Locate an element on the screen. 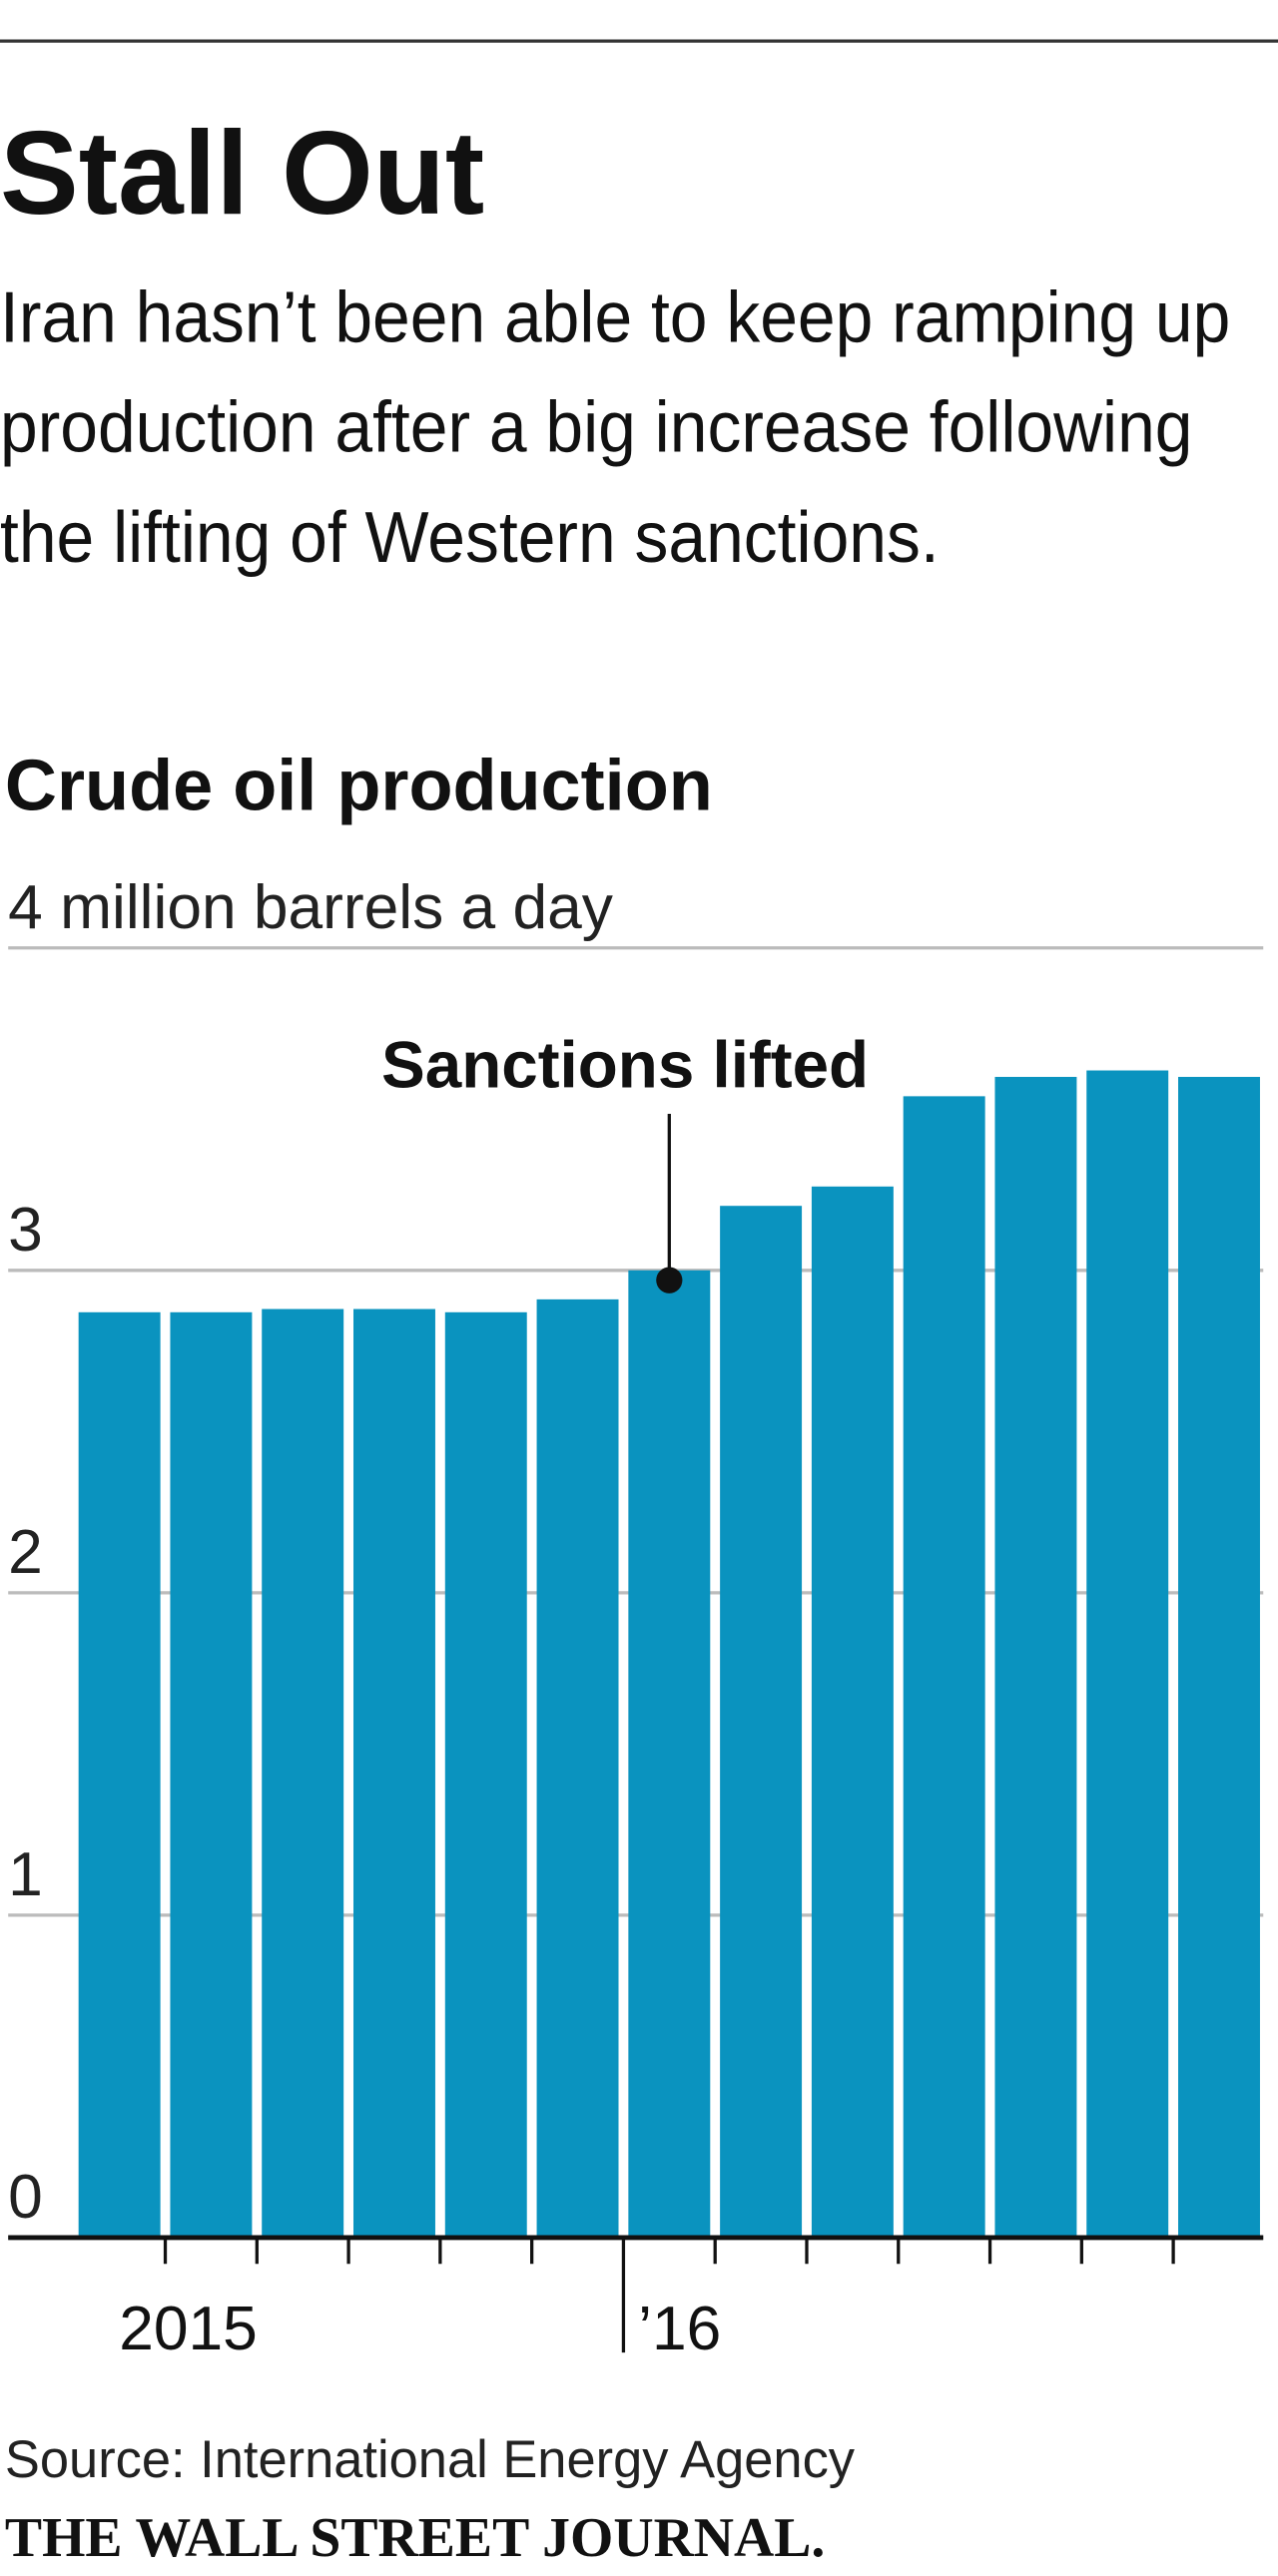  credit: THE WALL STREET JOURNAL. is located at coordinates (415, 2538).